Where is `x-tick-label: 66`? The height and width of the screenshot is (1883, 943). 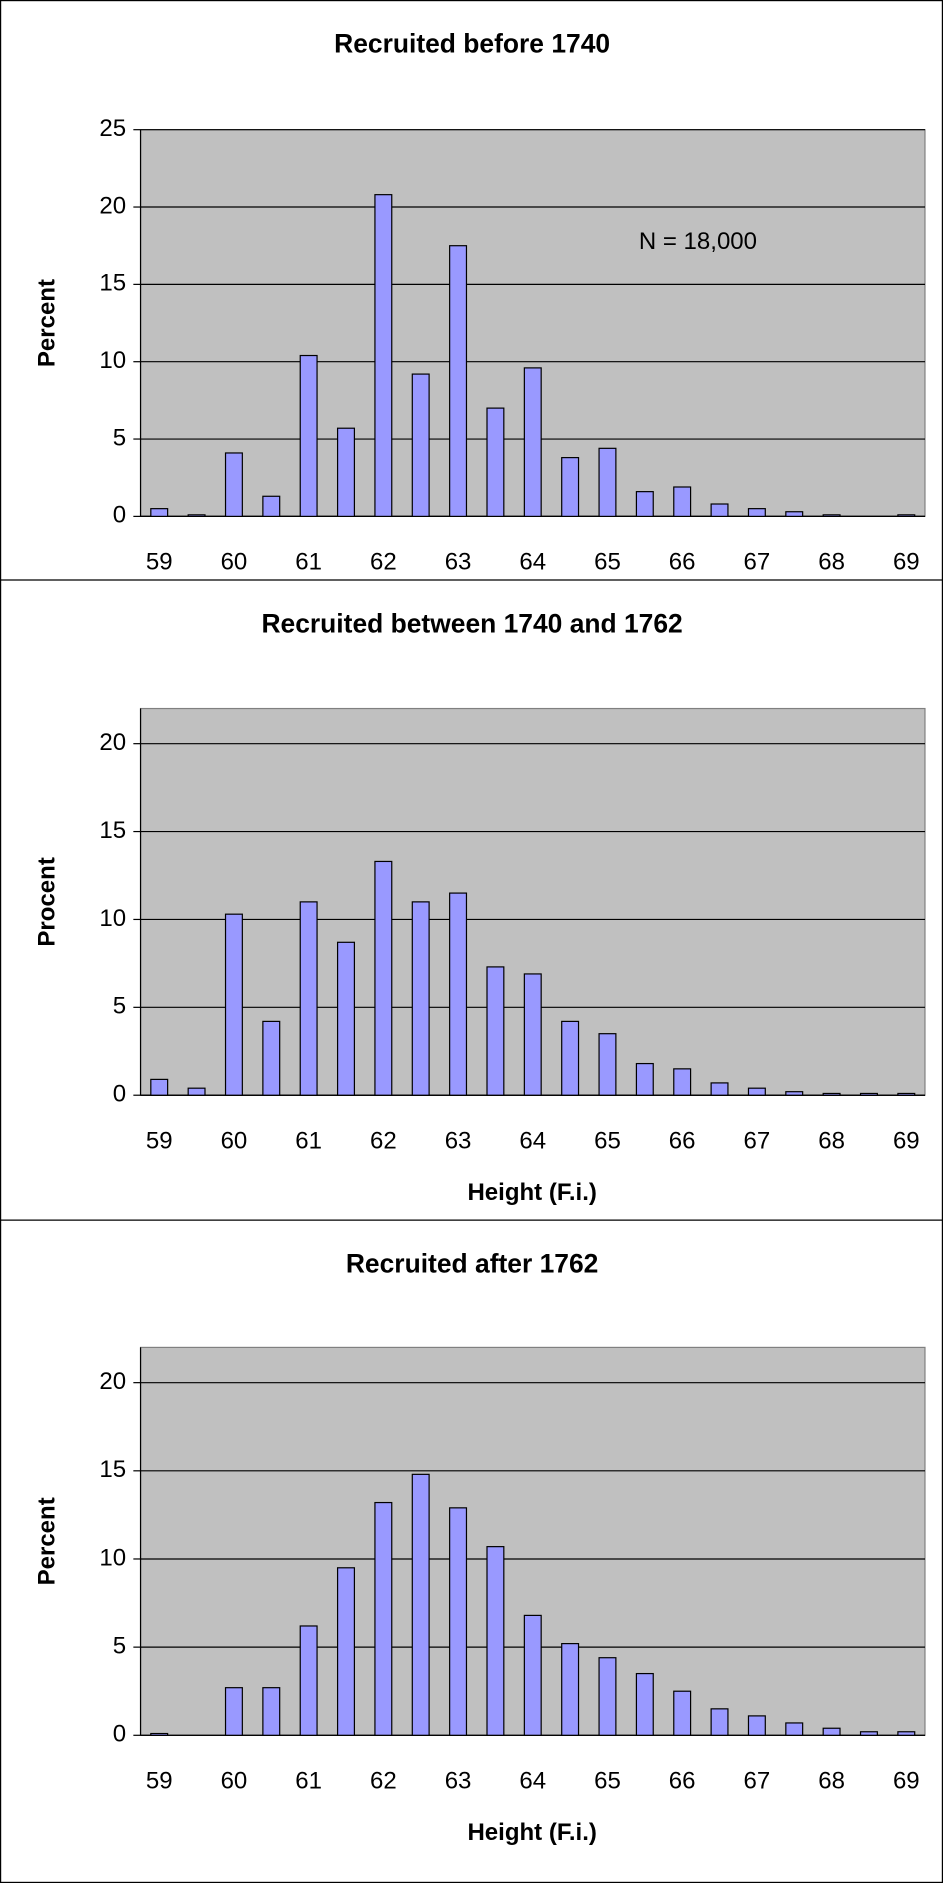
x-tick-label: 66 is located at coordinates (682, 1140).